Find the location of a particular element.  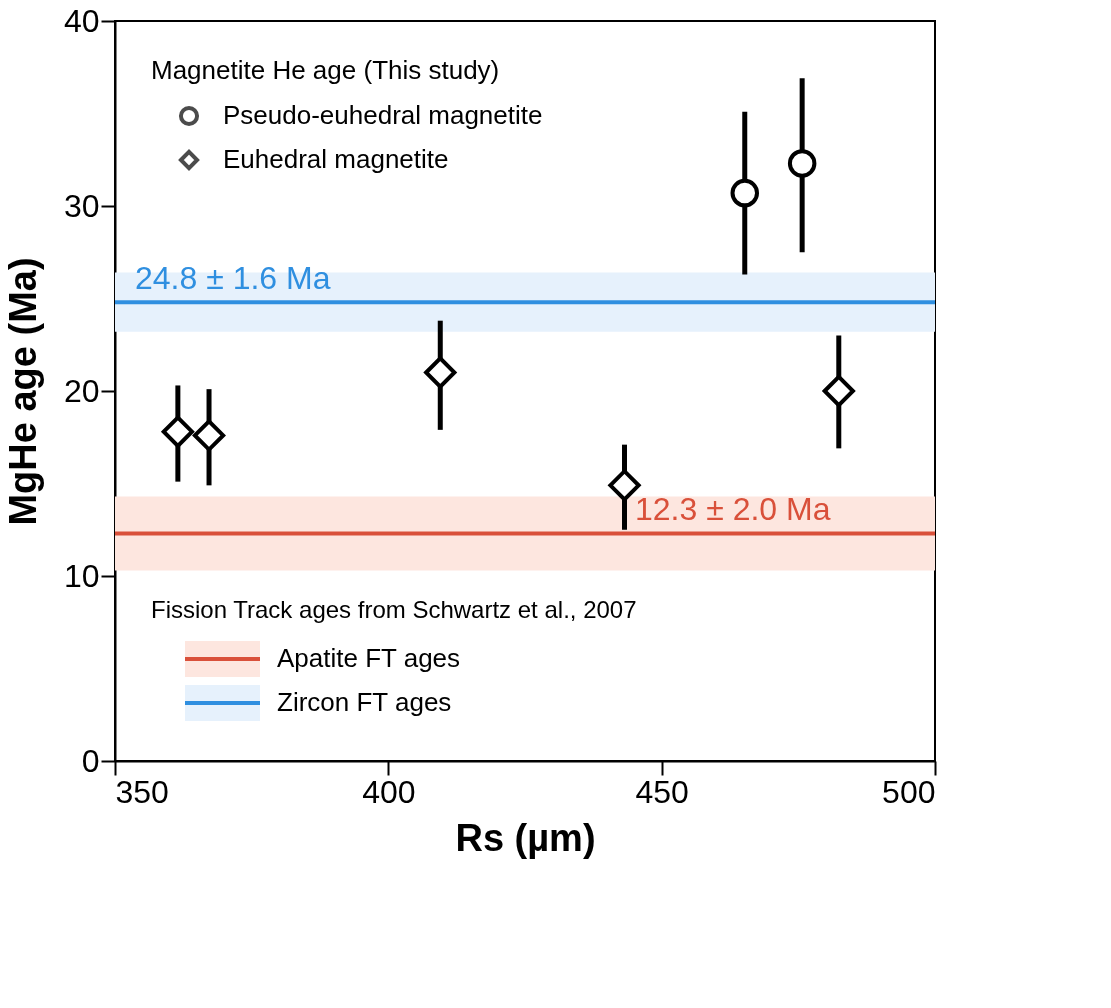

y-tick-label: 0 is located at coordinates (90, 760).